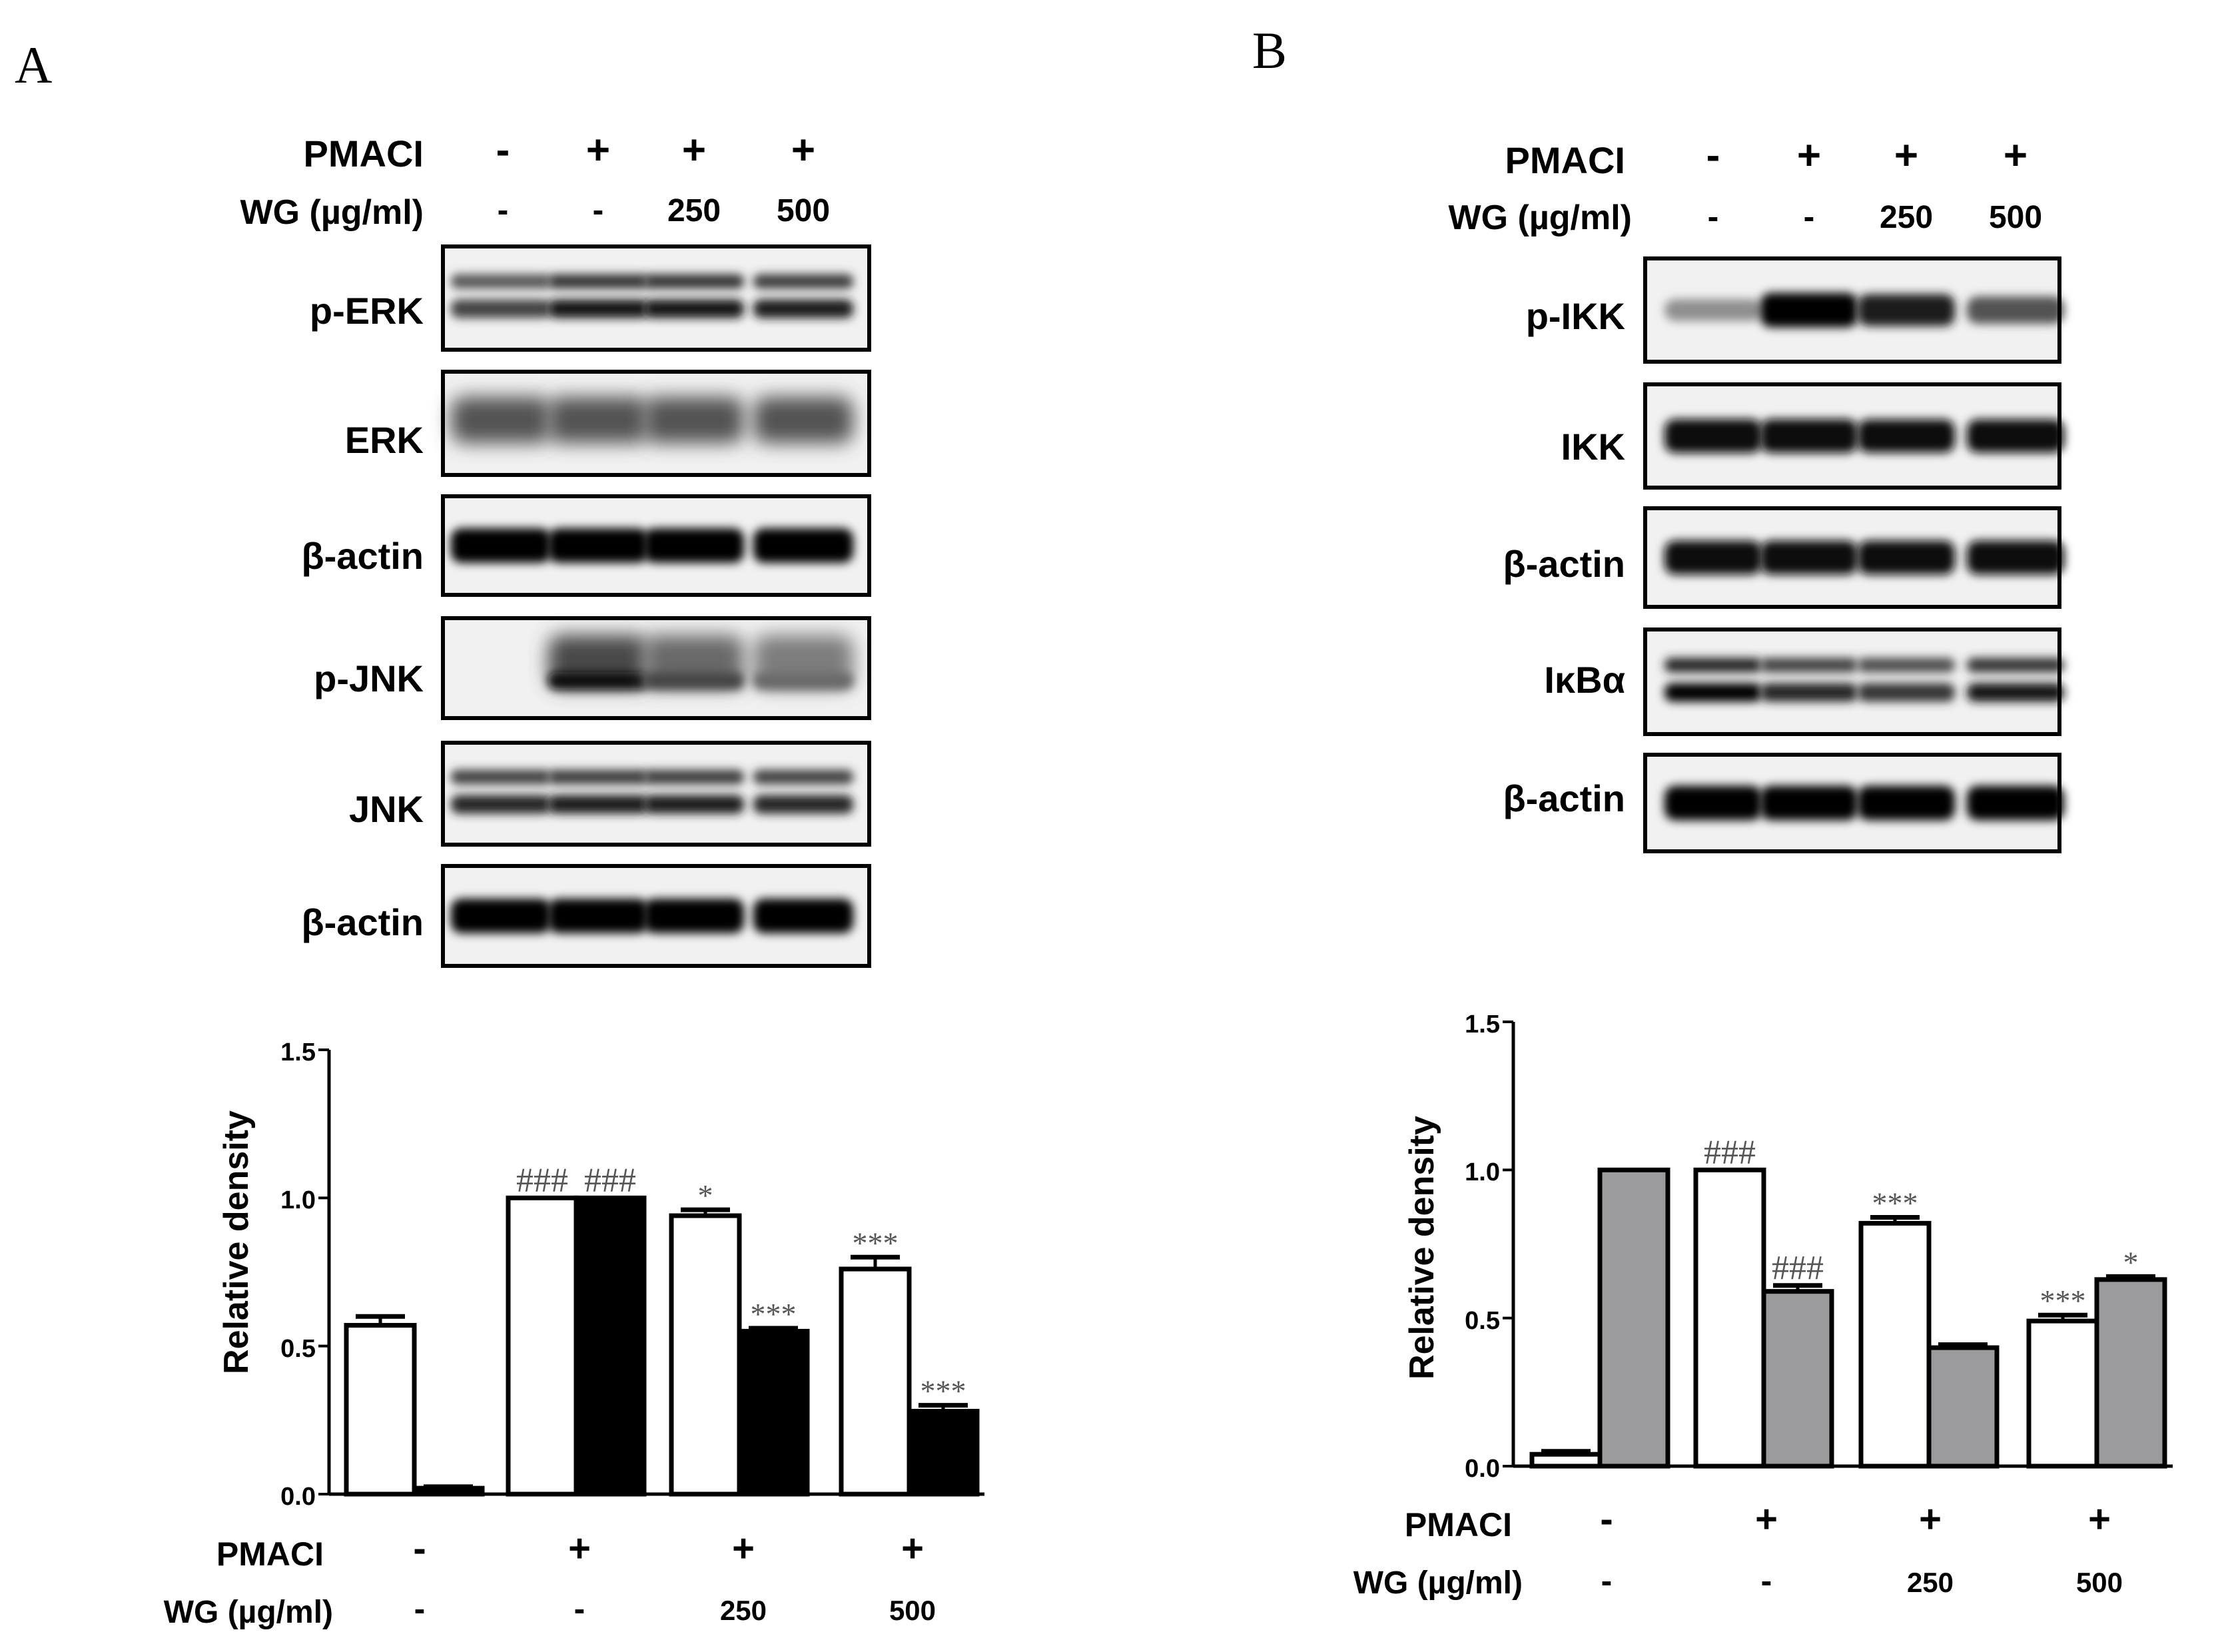  What do you see at coordinates (420, 1608) in the screenshot?
I see `chart-a-footer-wg-1: -` at bounding box center [420, 1608].